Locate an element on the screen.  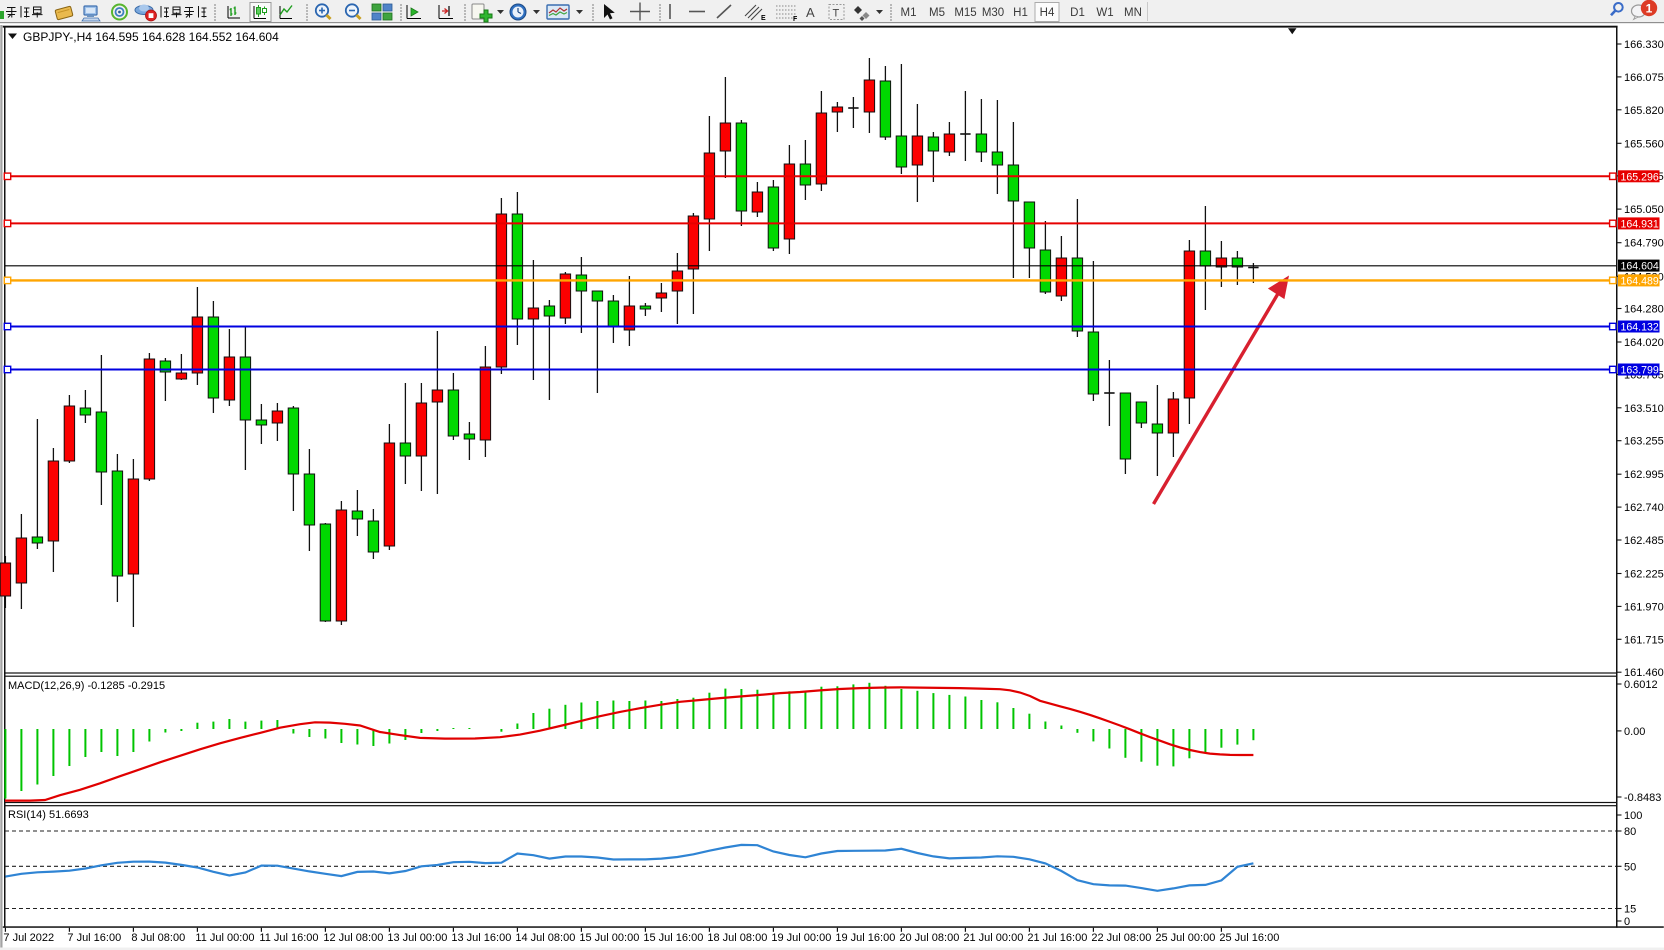
svg-text: 162.995 is located at coordinates (1644, 475).